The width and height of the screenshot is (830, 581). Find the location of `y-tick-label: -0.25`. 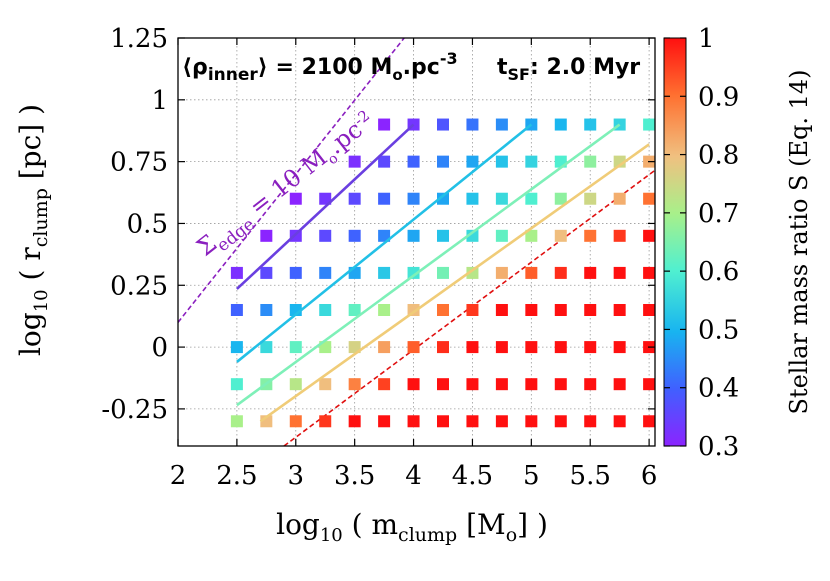

y-tick-label: -0.25 is located at coordinates (134, 410).